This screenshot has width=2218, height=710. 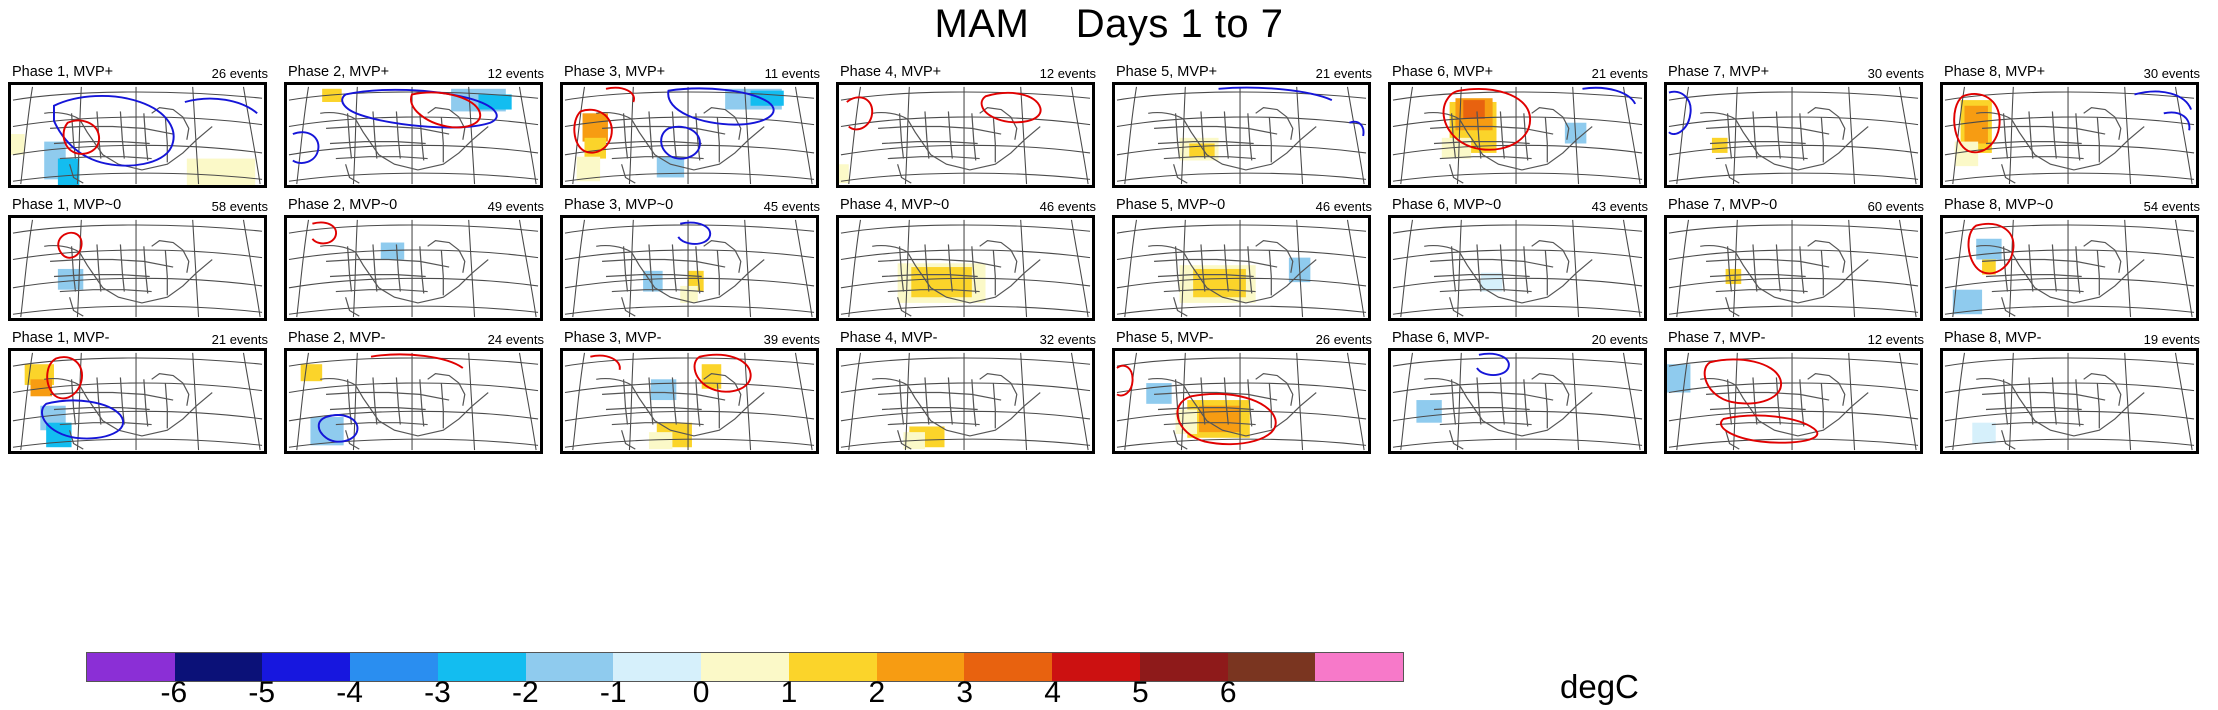 What do you see at coordinates (1795, 338) in the screenshot?
I see `panel-caption: Phase 7, MVP- 12 events` at bounding box center [1795, 338].